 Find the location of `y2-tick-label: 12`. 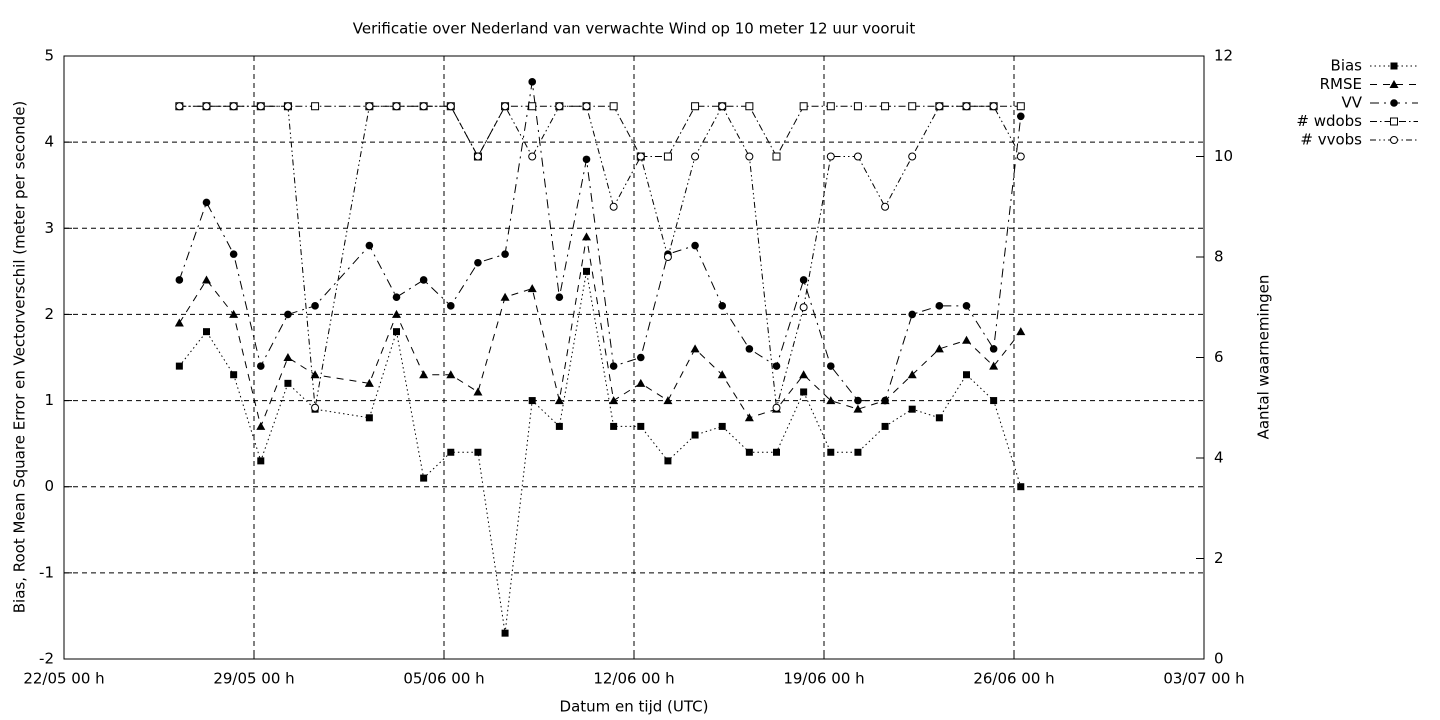

y2-tick-label: 12 is located at coordinates (1223, 56).